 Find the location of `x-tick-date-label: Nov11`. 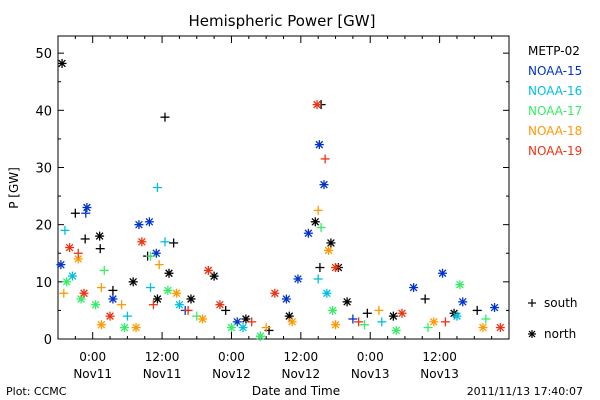

x-tick-date-label: Nov11 is located at coordinates (92, 374).